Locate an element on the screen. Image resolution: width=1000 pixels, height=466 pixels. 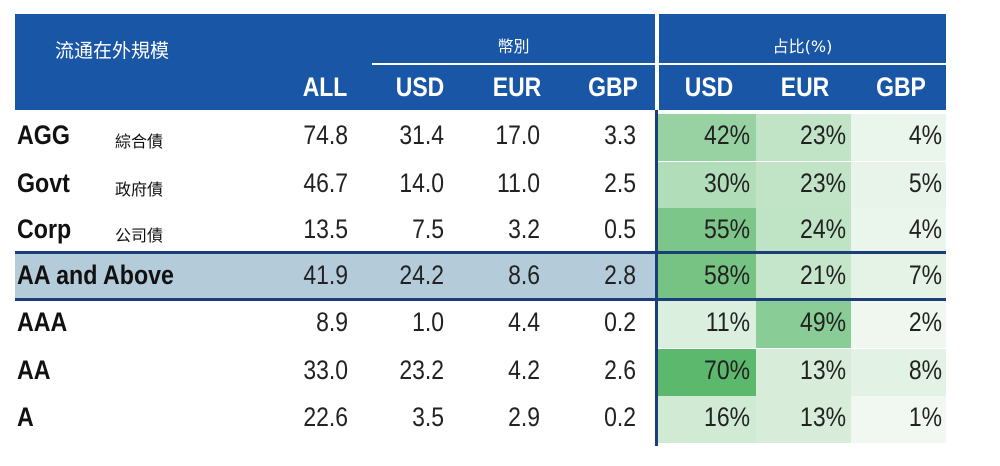
cell-all: 8.9 is located at coordinates (332, 322).